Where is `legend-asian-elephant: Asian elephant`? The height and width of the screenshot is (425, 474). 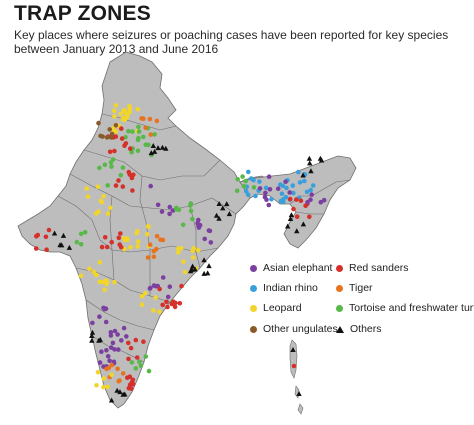
legend-asian-elephant: Asian elephant is located at coordinates (291, 268).